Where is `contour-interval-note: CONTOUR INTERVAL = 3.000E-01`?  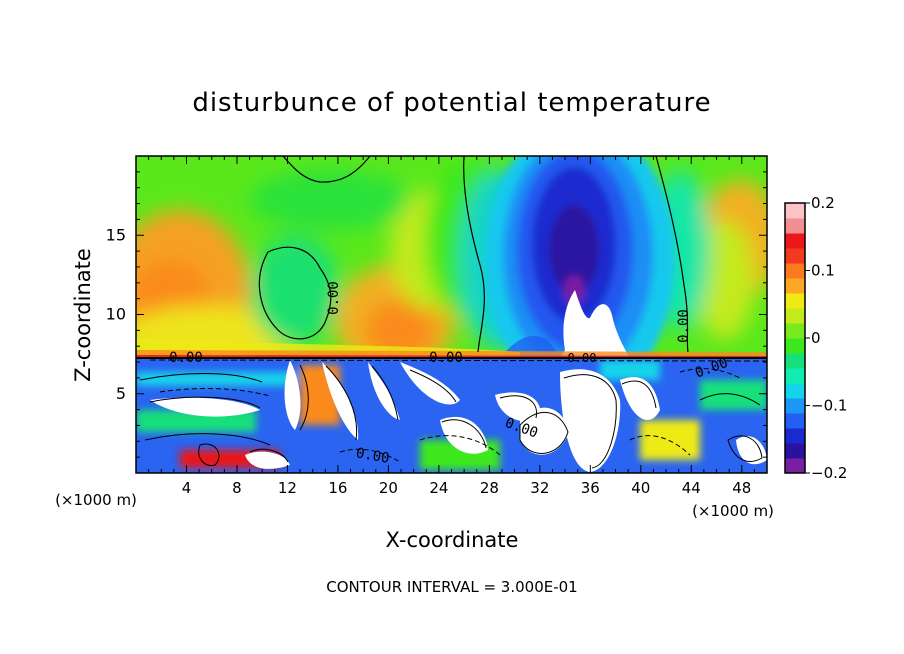
contour-interval-note: CONTOUR INTERVAL = 3.000E-01 is located at coordinates (451, 587).